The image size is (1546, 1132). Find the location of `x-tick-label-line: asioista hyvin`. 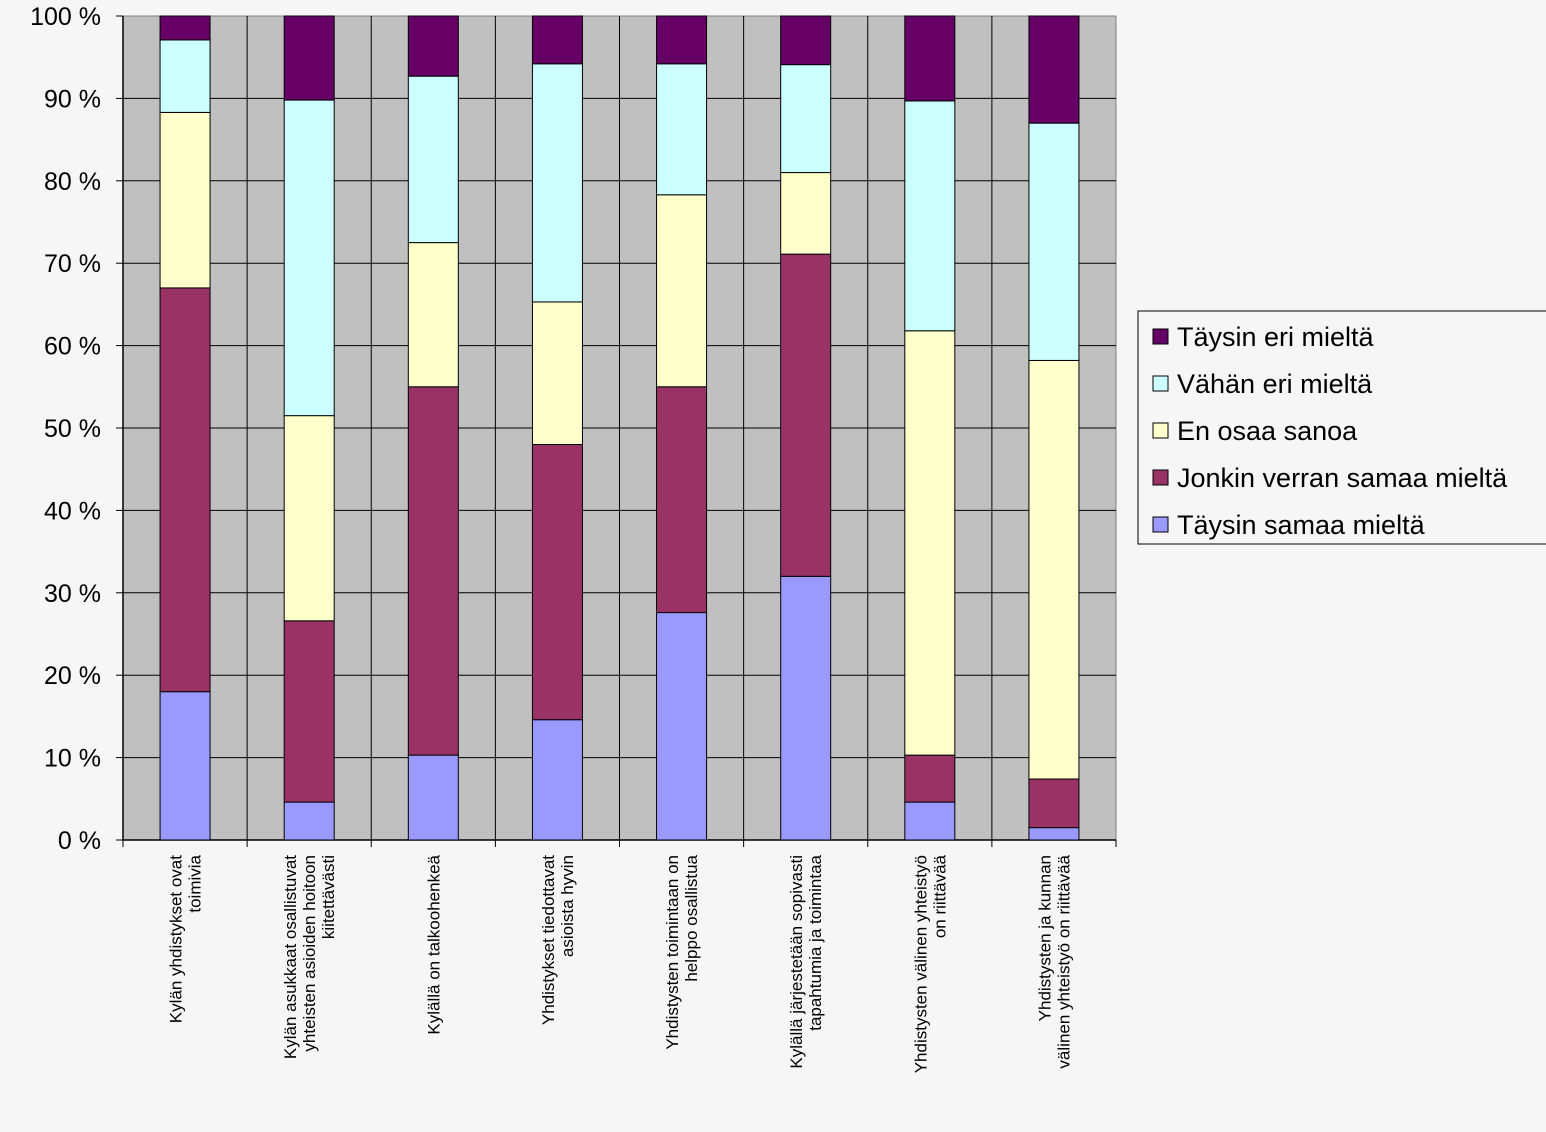

x-tick-label-line: asioista hyvin is located at coordinates (567, 906).